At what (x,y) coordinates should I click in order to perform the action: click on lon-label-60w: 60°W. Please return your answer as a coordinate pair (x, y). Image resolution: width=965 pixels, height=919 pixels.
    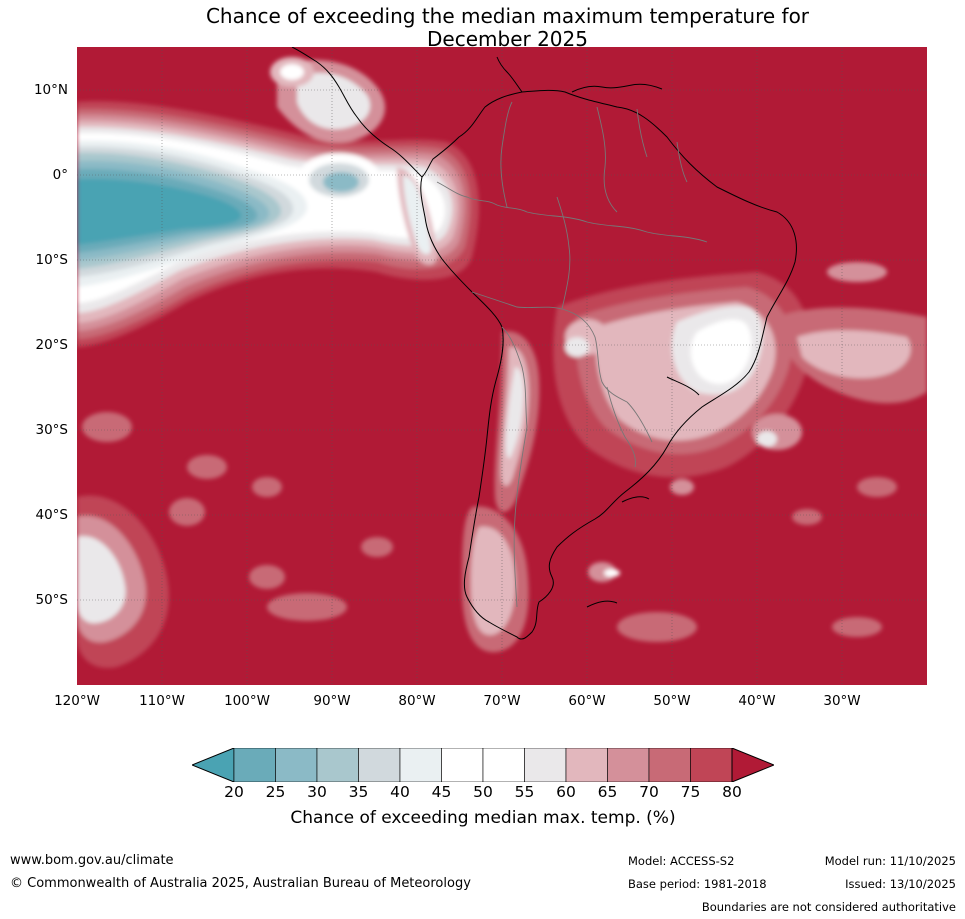
    Looking at the image, I should click on (587, 701).